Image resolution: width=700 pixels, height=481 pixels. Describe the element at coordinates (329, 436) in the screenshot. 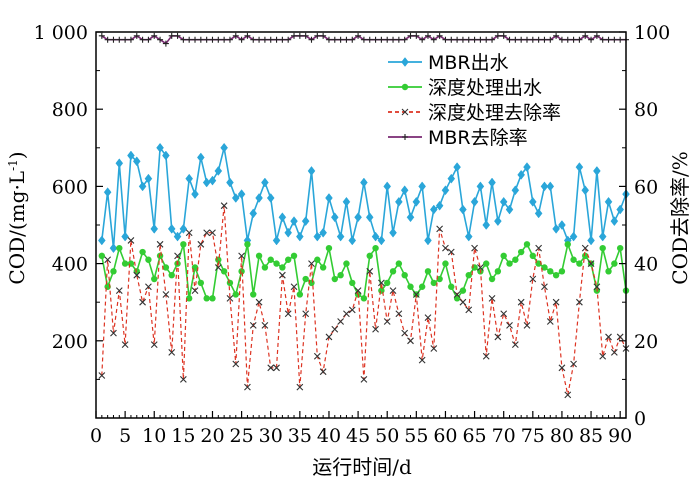

I see `x-tick-label: 40` at that location.